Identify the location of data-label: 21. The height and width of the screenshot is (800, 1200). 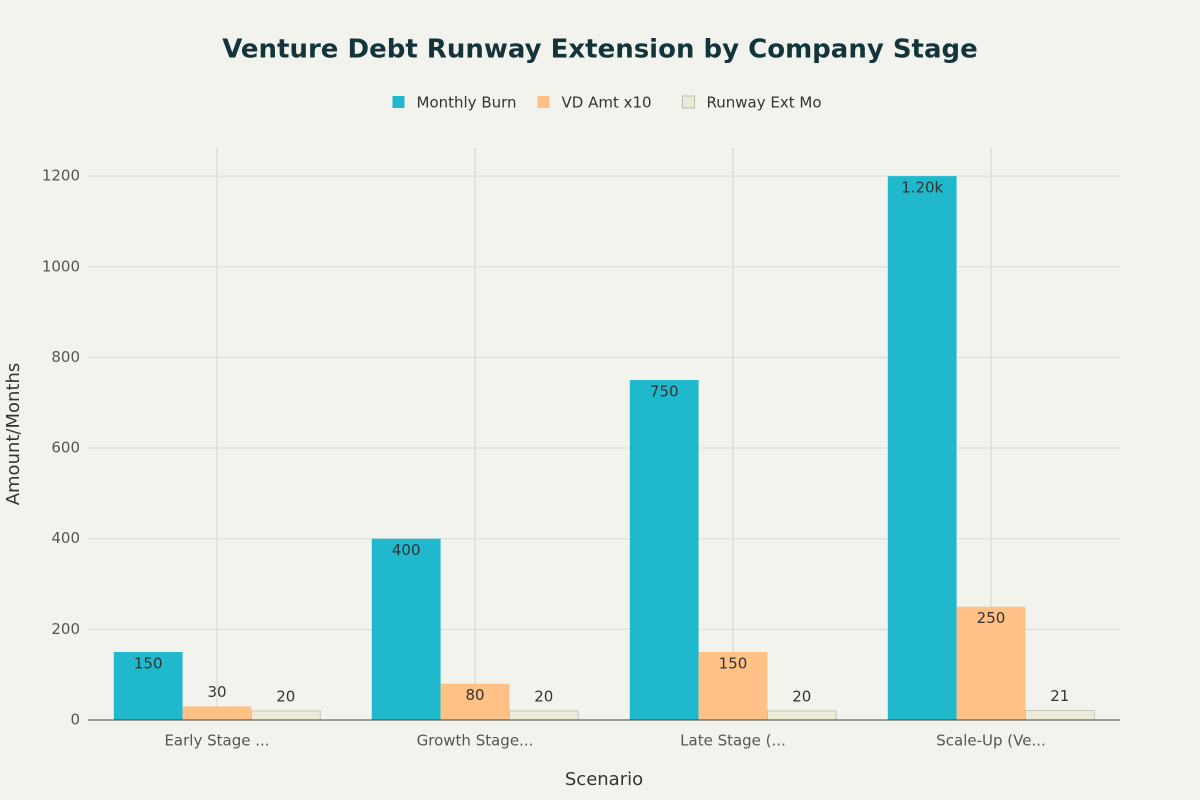
(1059, 696).